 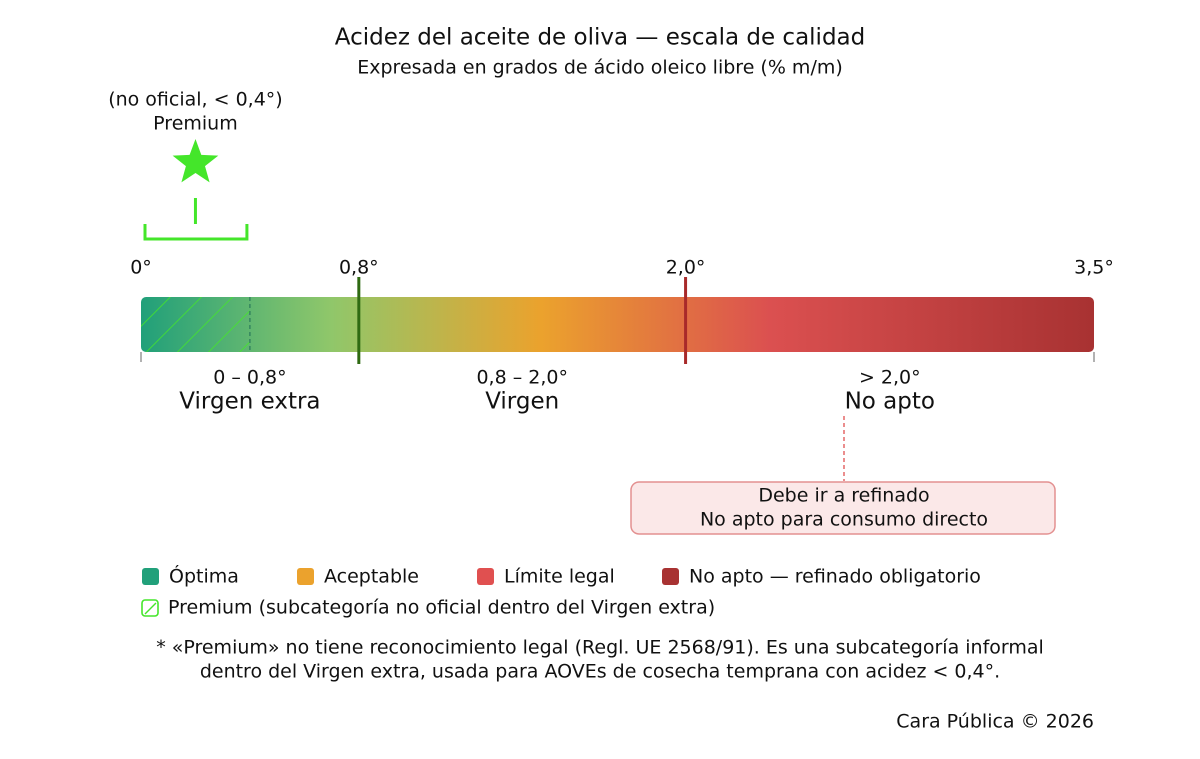 I want to click on premium-star, so click(x=195, y=161).